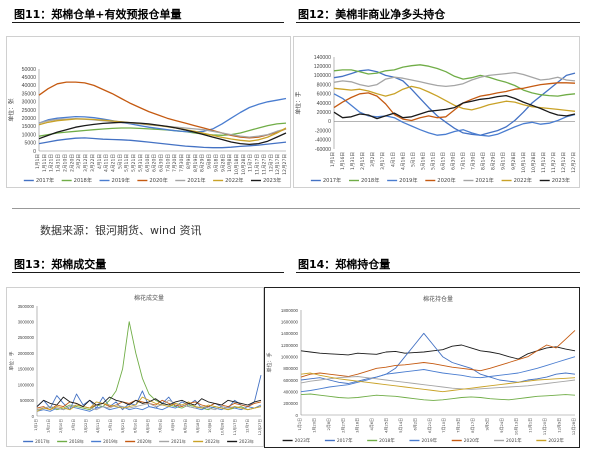 This screenshot has height=452, width=592. Describe the element at coordinates (11, 109) in the screenshot. I see `chart11-ylabel: 单位：张` at that location.